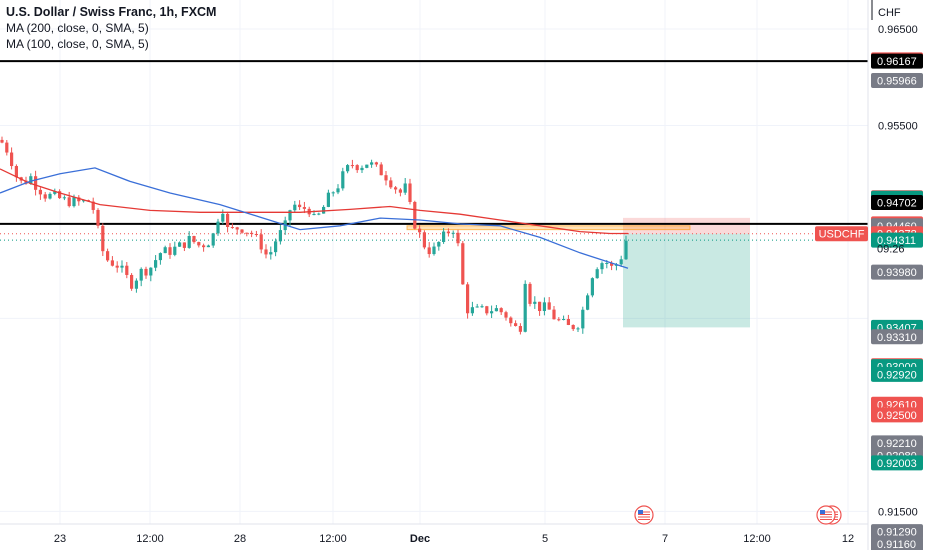  Describe the element at coordinates (848, 539) in the screenshot. I see `time-tick-label: 12` at that location.